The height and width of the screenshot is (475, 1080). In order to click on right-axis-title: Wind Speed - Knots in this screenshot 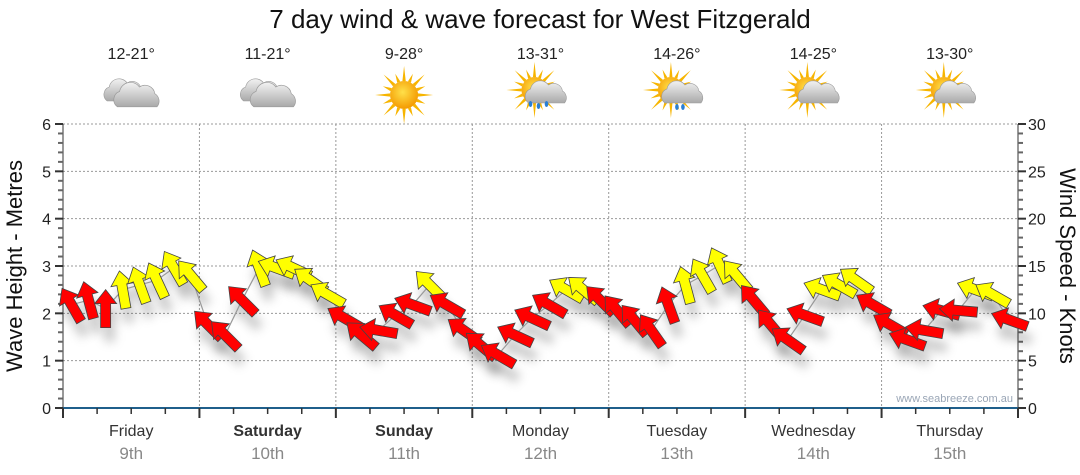, I will do `click(1067, 266)`.